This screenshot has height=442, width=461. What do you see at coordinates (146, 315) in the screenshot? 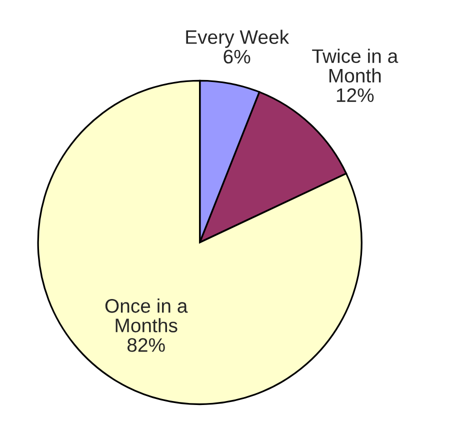
I see `slice-label: Once in a Months` at bounding box center [146, 315].